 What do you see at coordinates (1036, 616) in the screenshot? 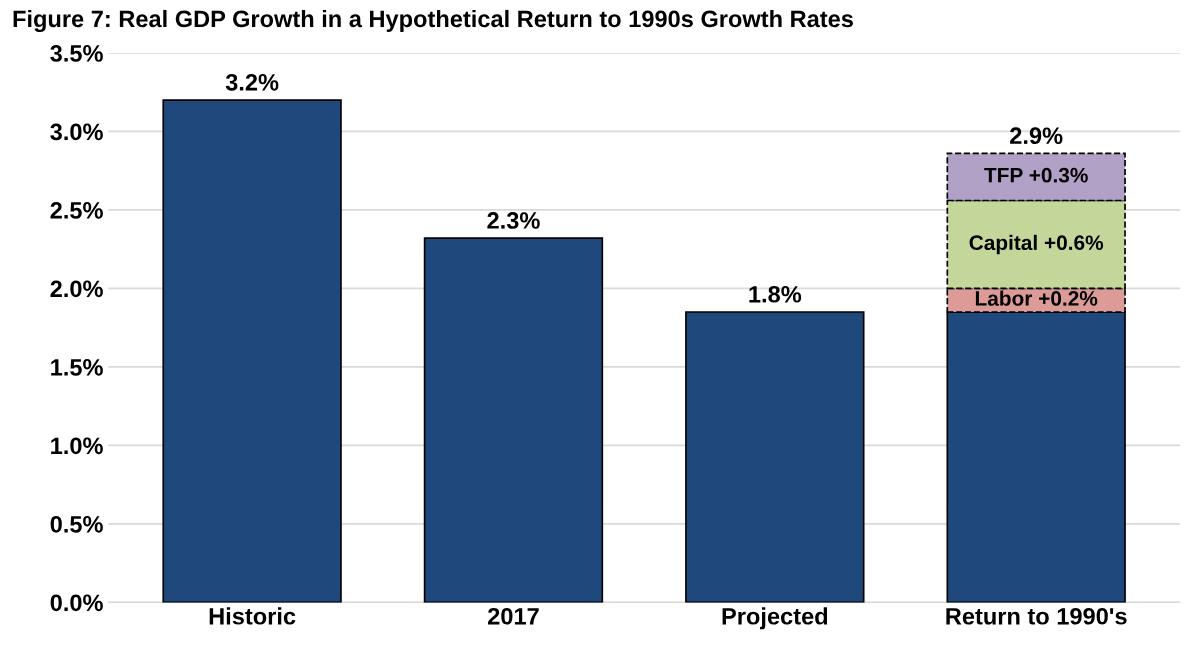
I see `x-tick-label: Return to 1990's` at bounding box center [1036, 616].